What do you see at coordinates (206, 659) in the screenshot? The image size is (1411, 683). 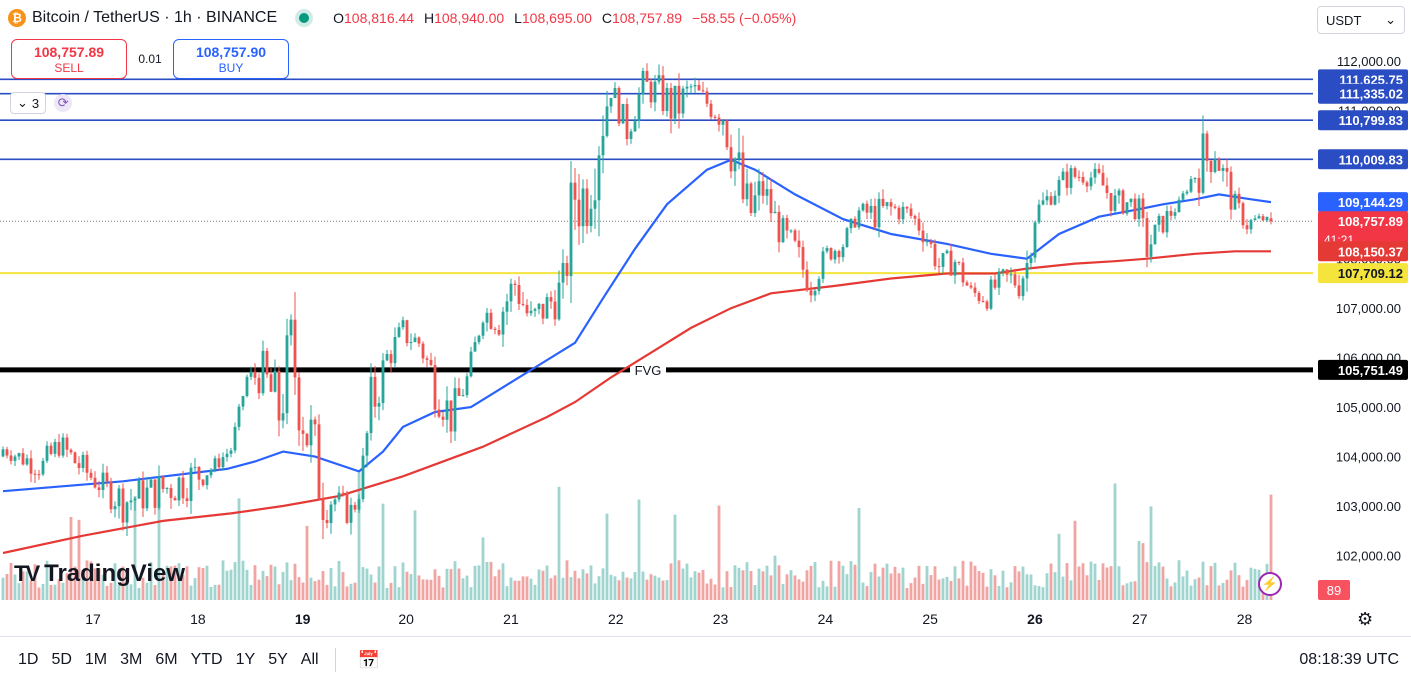 I see `range-button-ytd: YTD` at bounding box center [206, 659].